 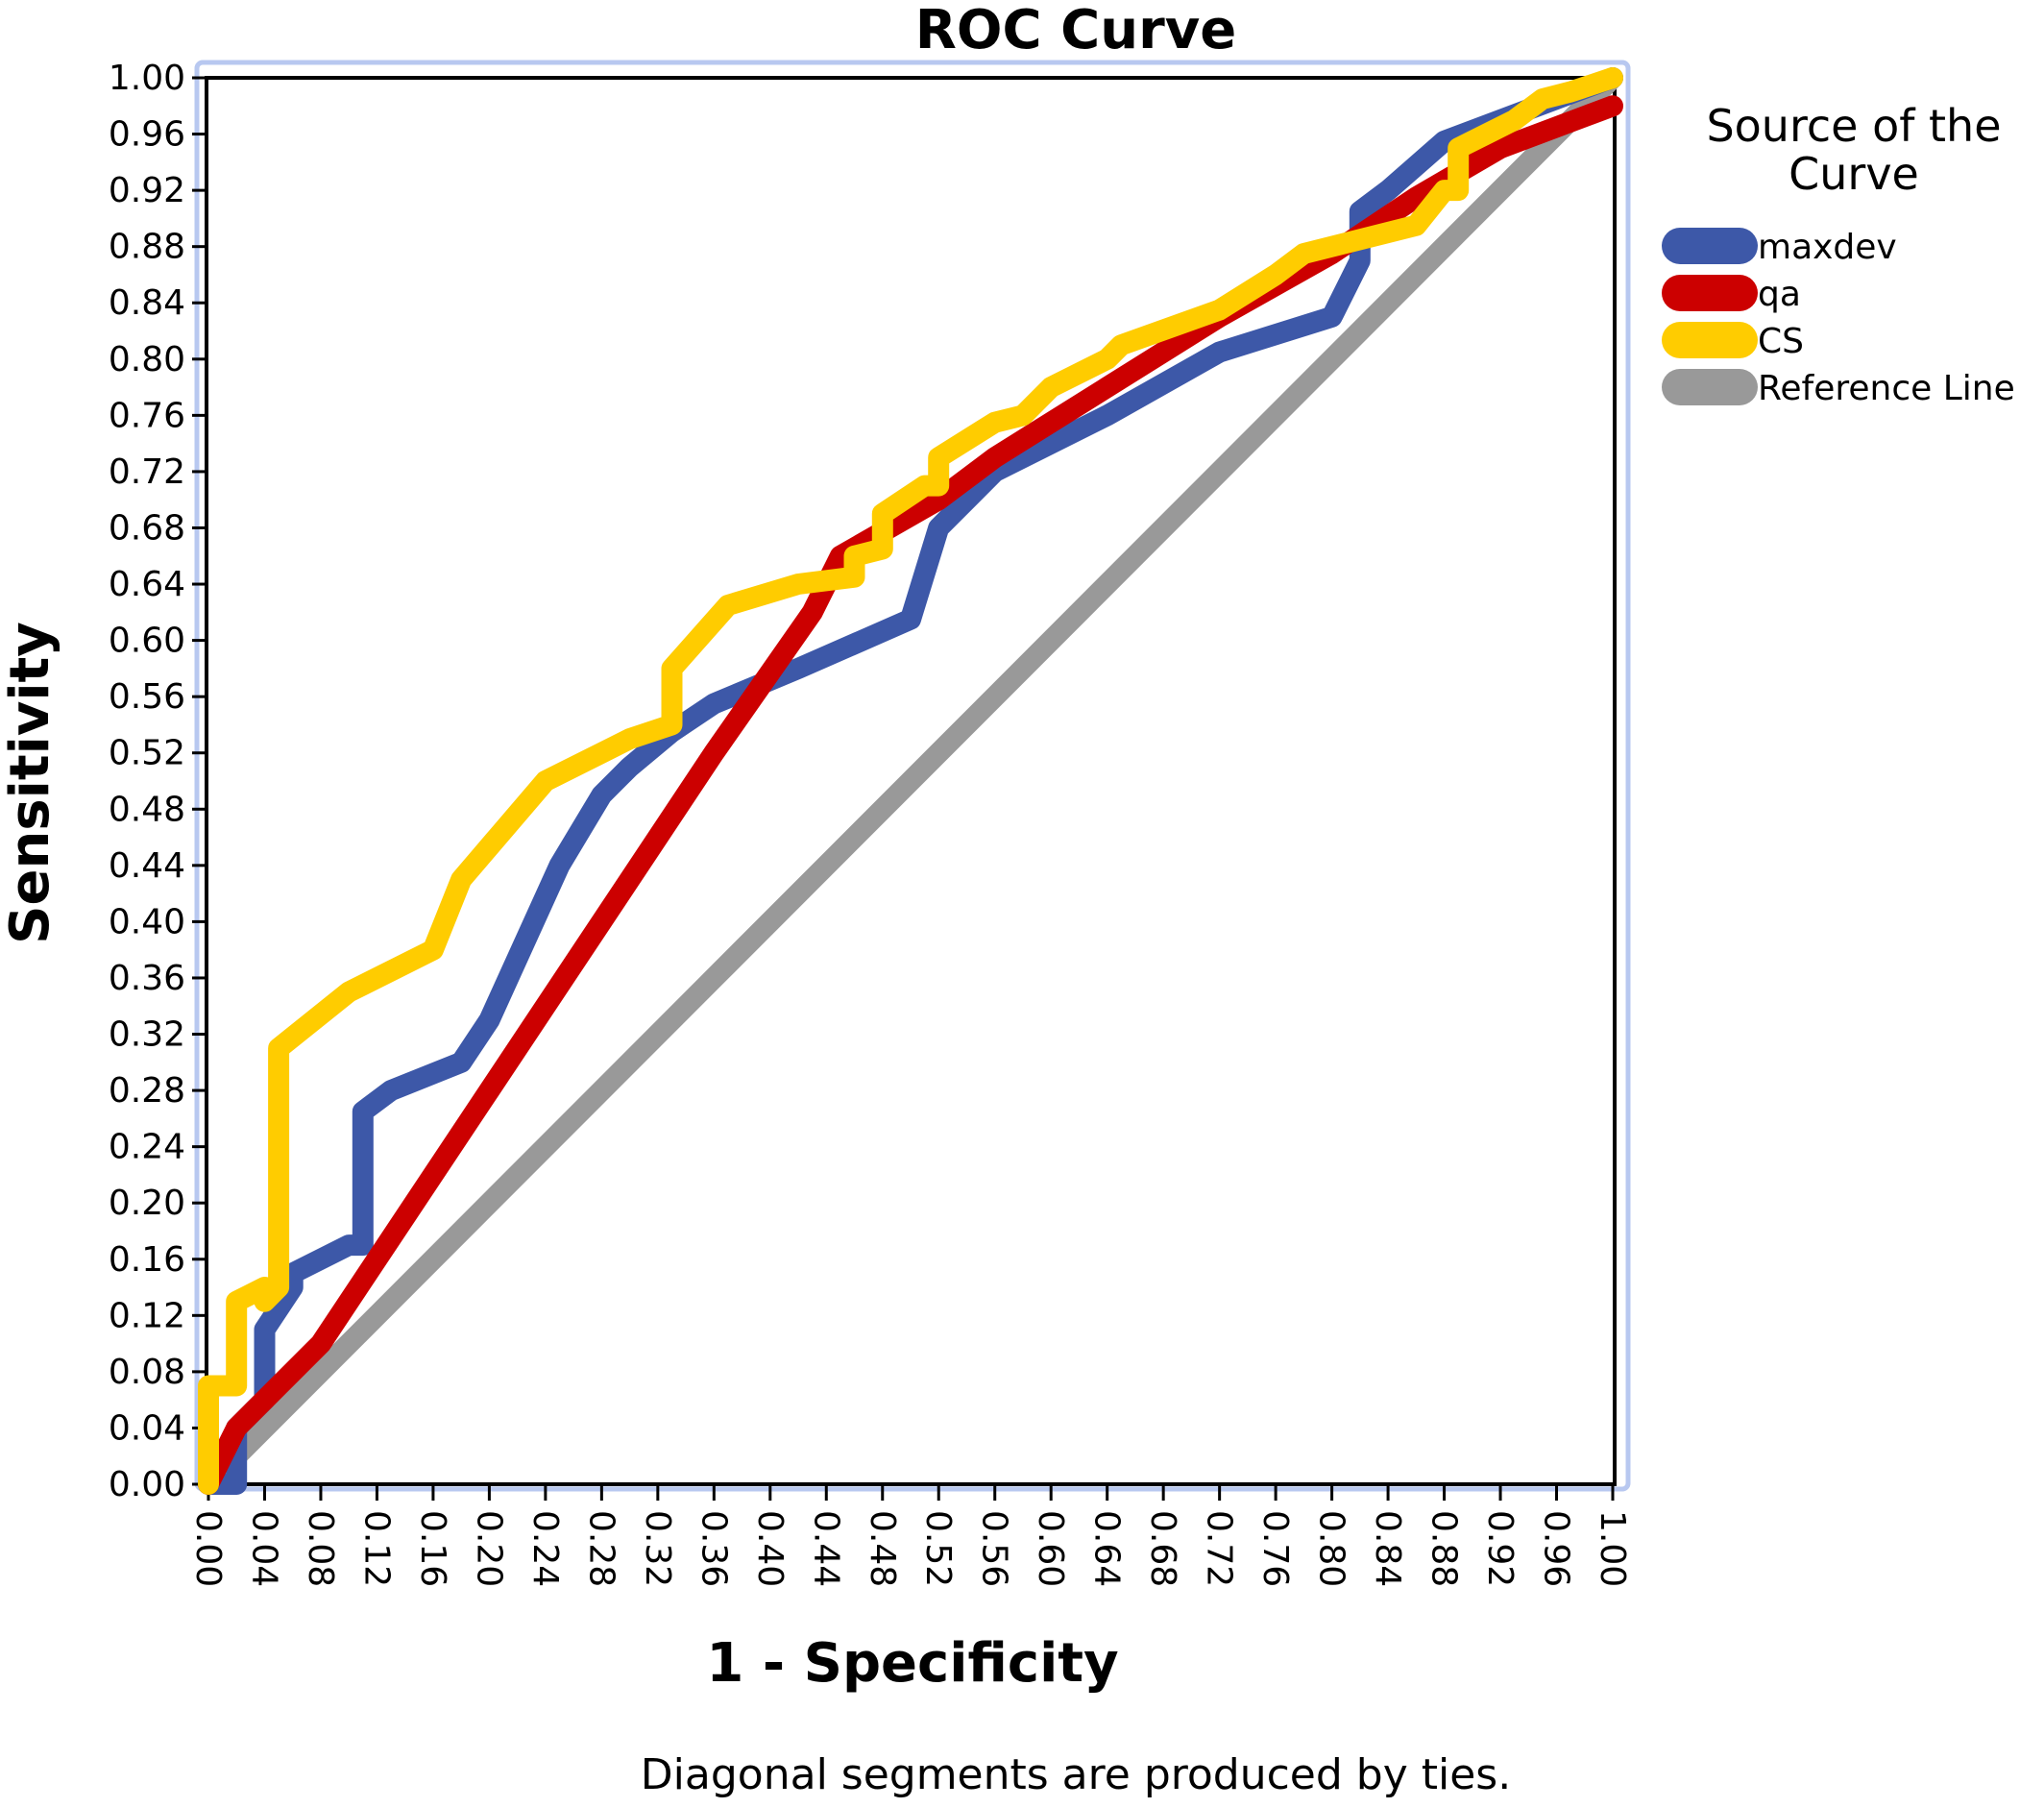 What do you see at coordinates (488, 1548) in the screenshot?
I see `x-tick-label: 0.20` at bounding box center [488, 1548].